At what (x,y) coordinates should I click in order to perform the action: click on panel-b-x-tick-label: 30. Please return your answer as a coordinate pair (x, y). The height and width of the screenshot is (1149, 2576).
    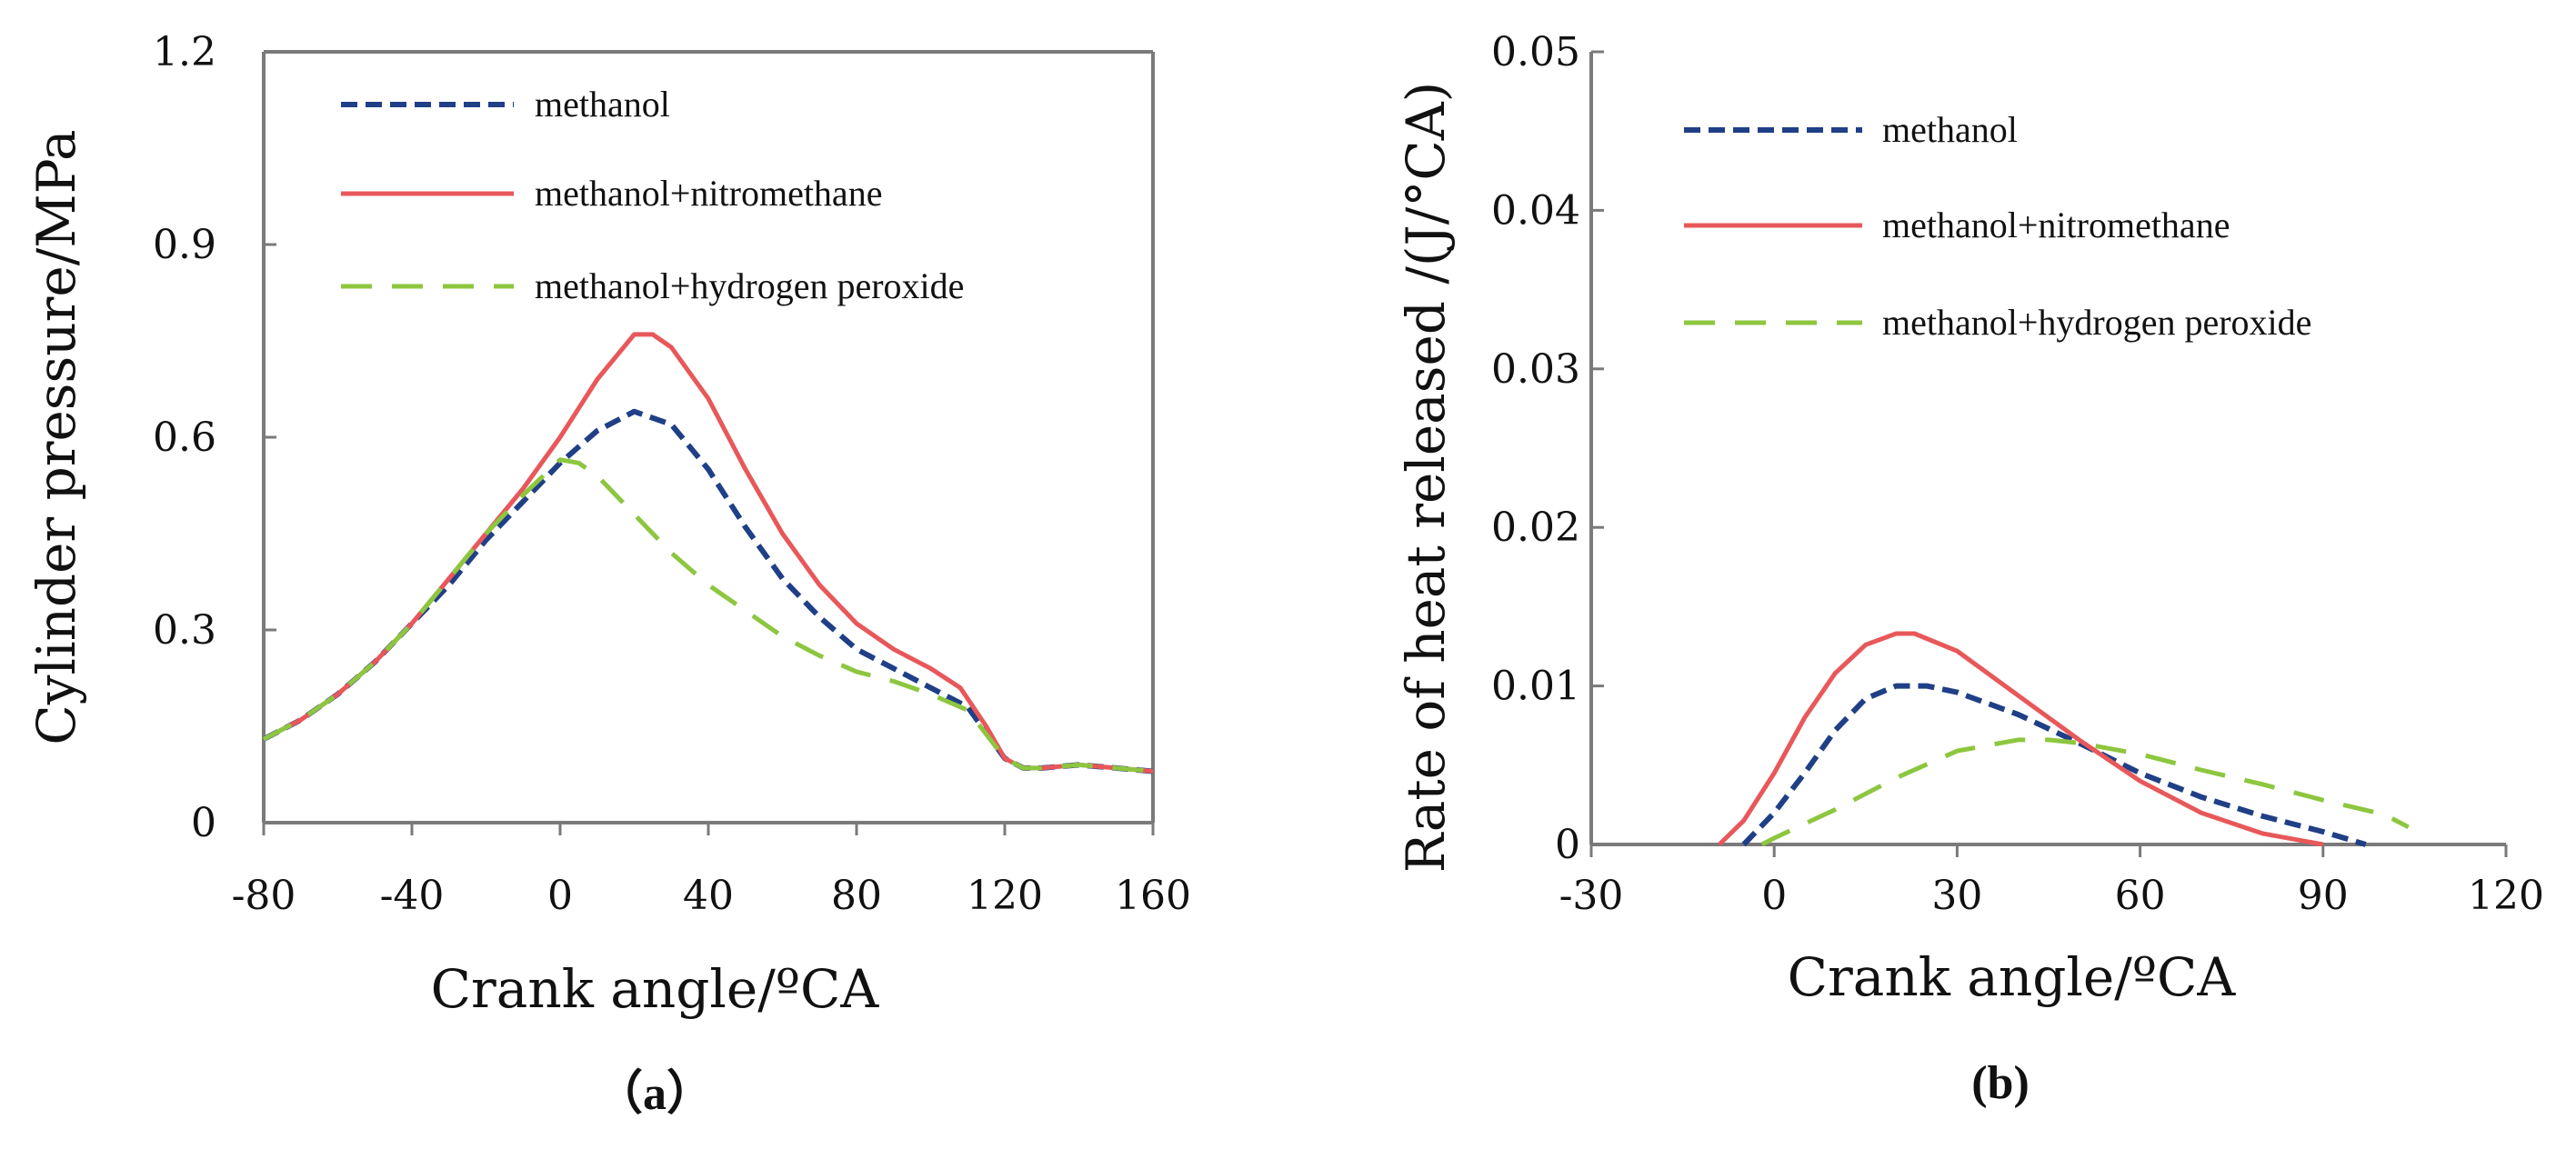
    Looking at the image, I should click on (1956, 896).